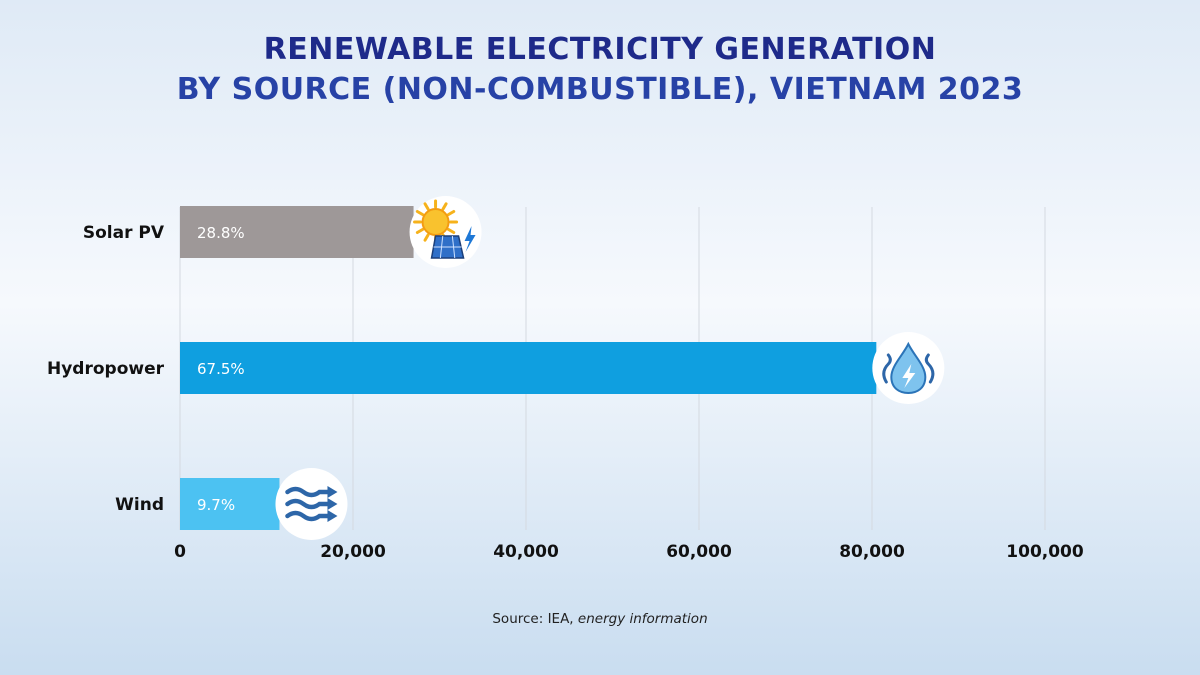 Image resolution: width=1200 pixels, height=675 pixels. I want to click on water-drop-icon, so click(908, 368).